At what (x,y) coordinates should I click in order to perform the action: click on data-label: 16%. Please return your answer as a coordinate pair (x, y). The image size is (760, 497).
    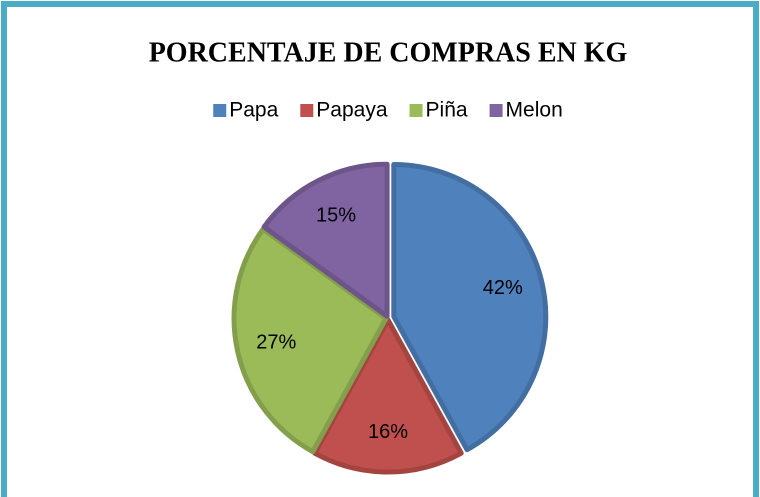
    Looking at the image, I should click on (388, 432).